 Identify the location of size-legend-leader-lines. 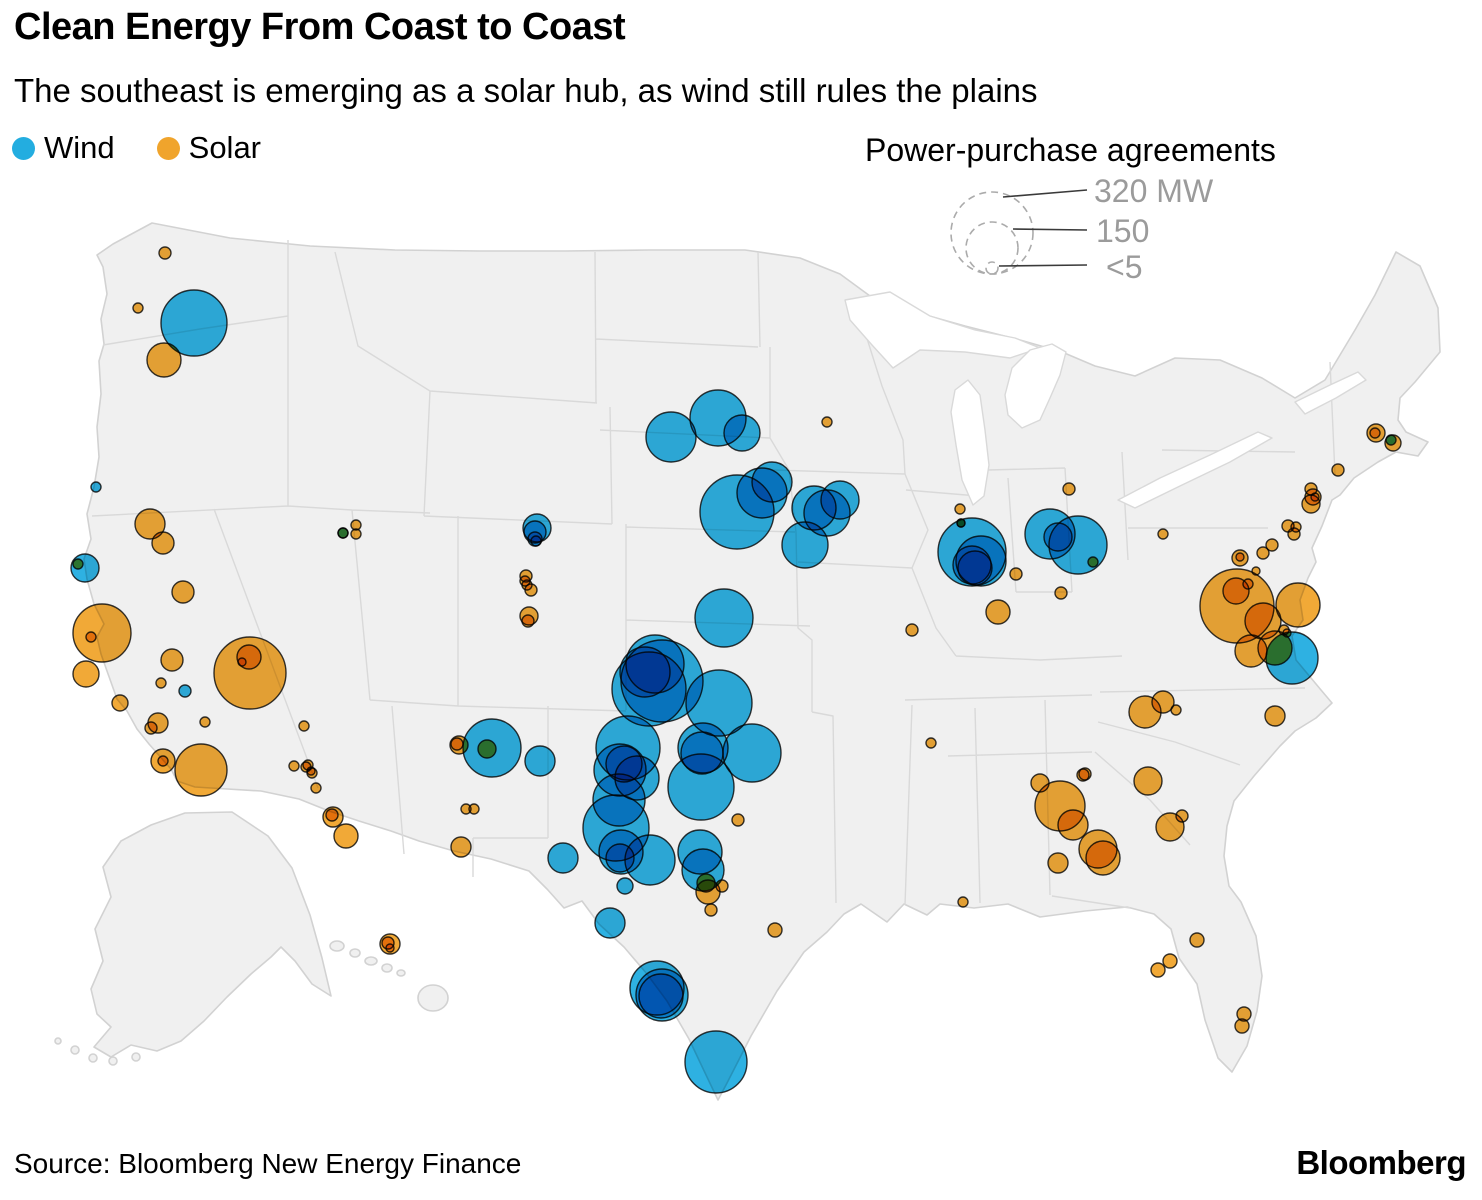
(1043, 228).